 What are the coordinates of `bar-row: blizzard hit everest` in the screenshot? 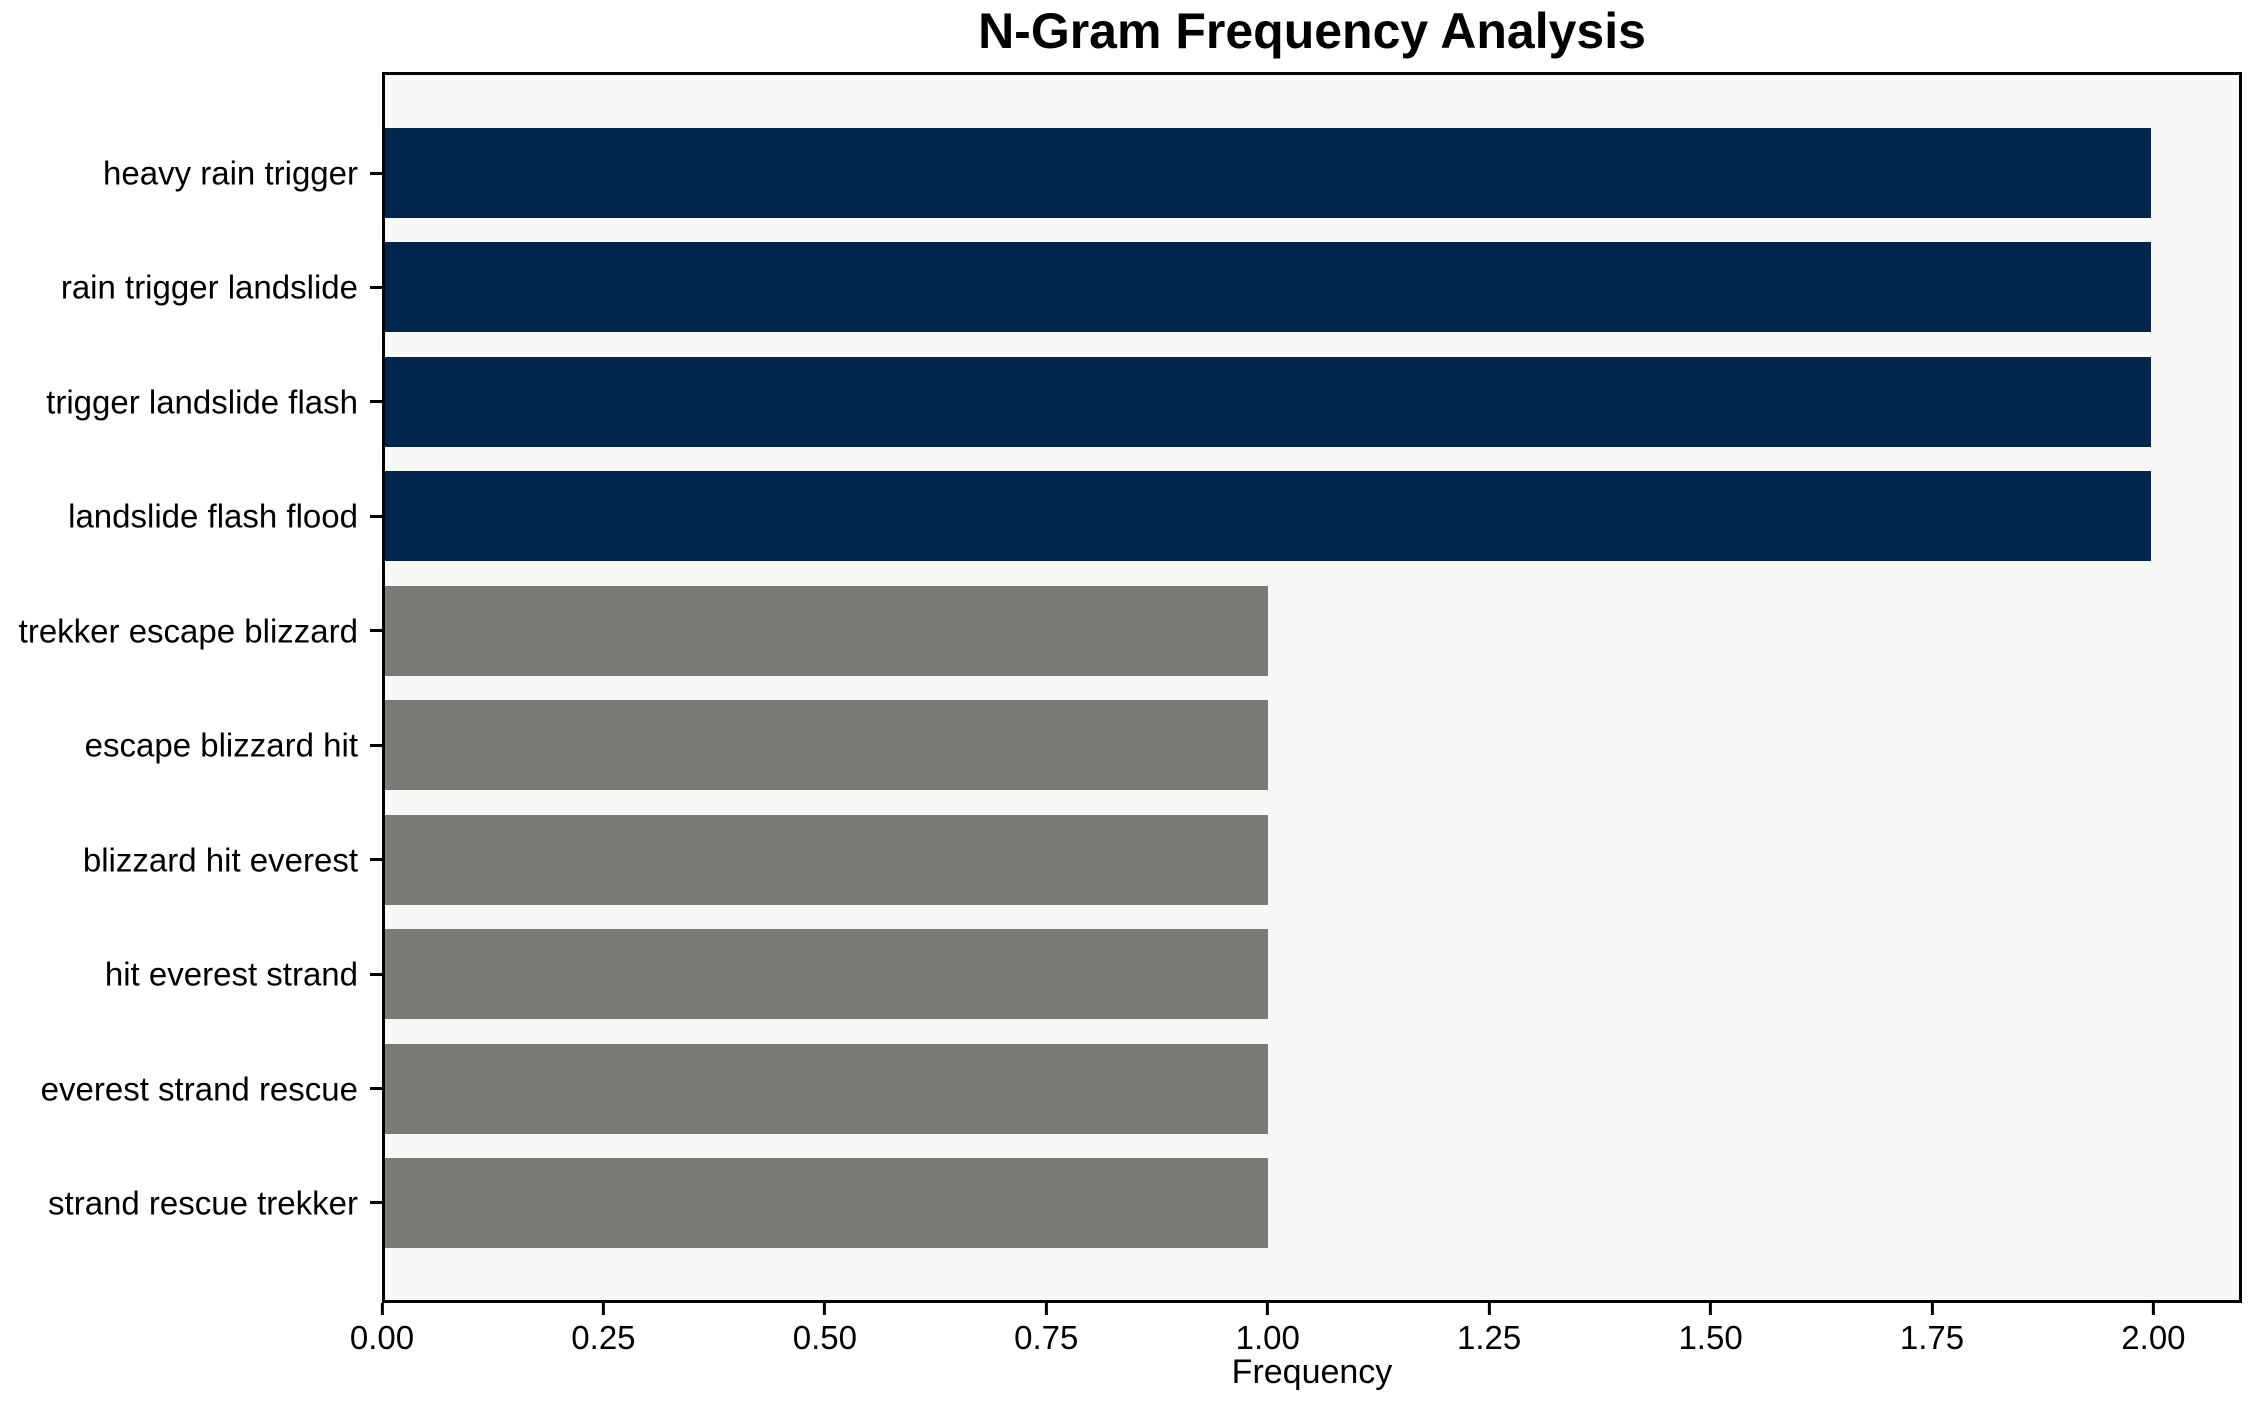 It's located at (1161, 859).